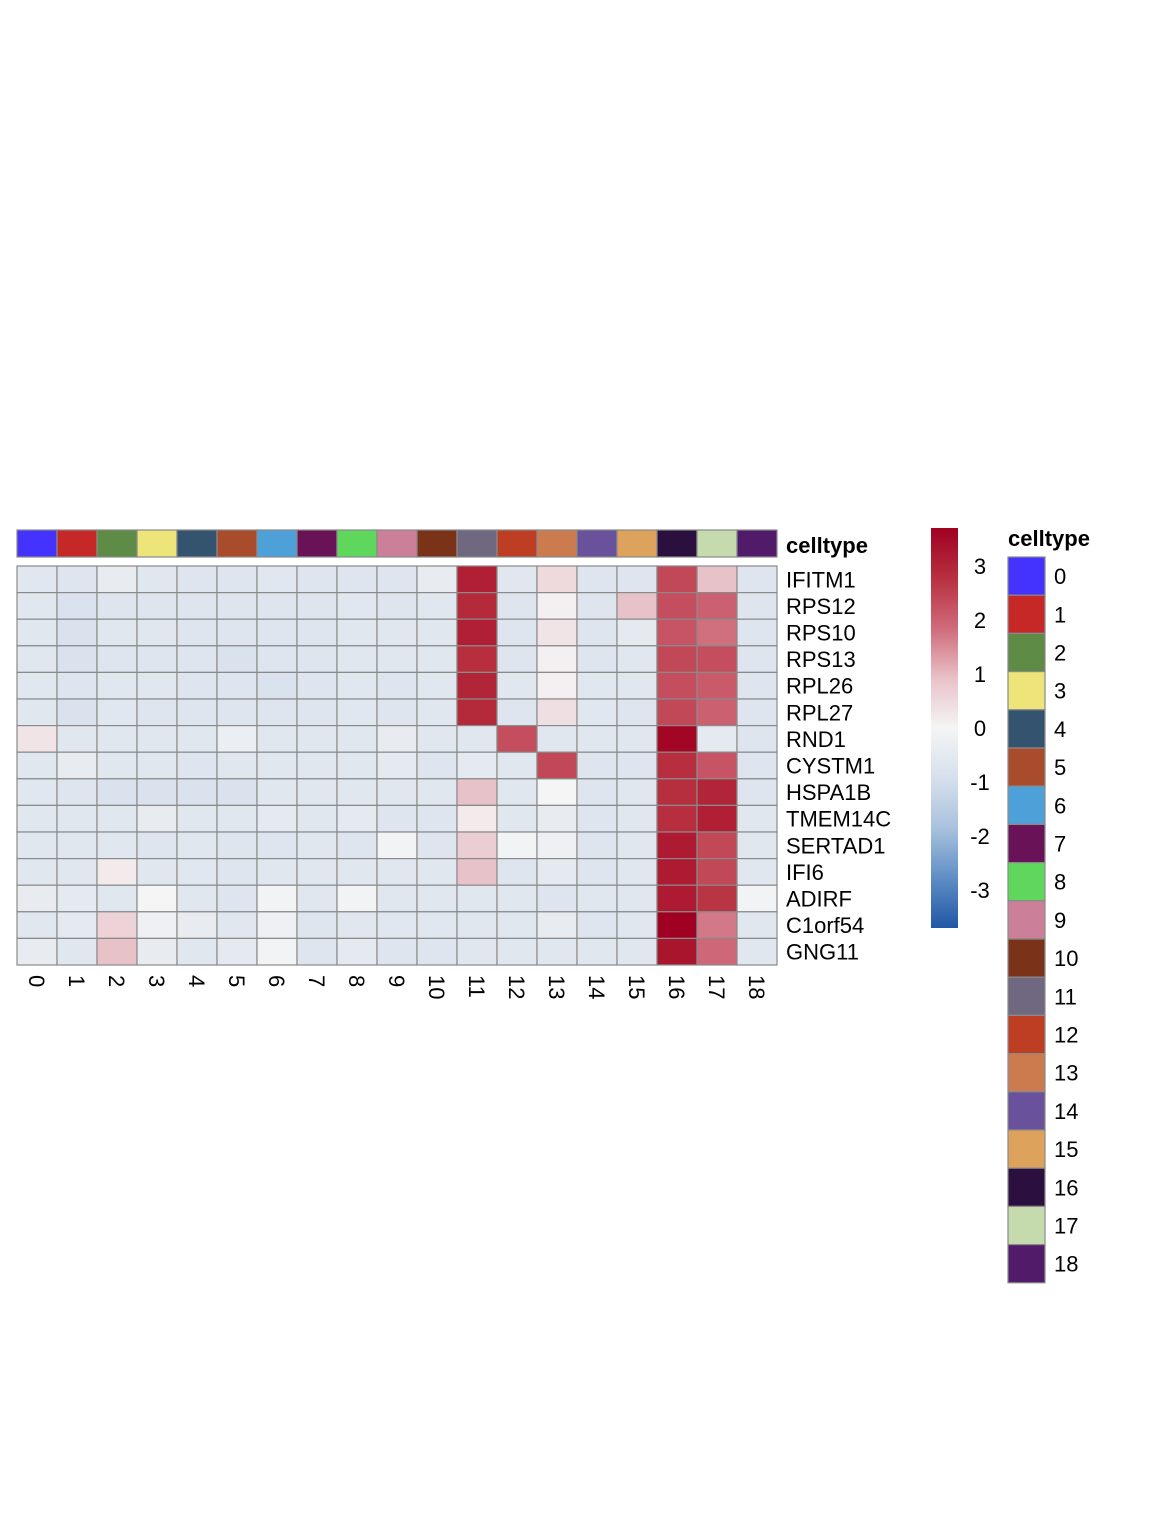 This screenshot has height=1536, width=1152. Describe the element at coordinates (825, 925) in the screenshot. I see `row-label: C1orf54` at that location.